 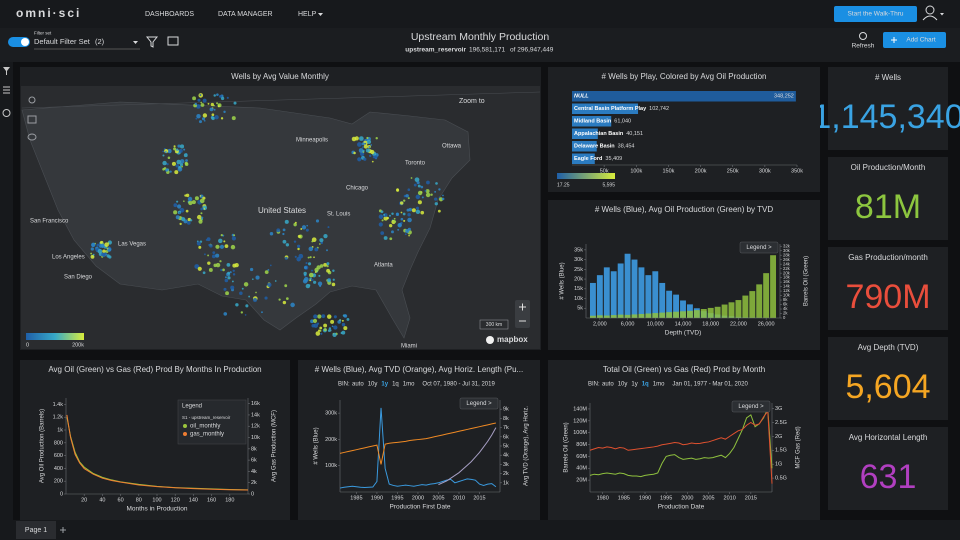 What do you see at coordinates (207, 435) in the screenshot?
I see `legend-label: gas_monthly` at bounding box center [207, 435].